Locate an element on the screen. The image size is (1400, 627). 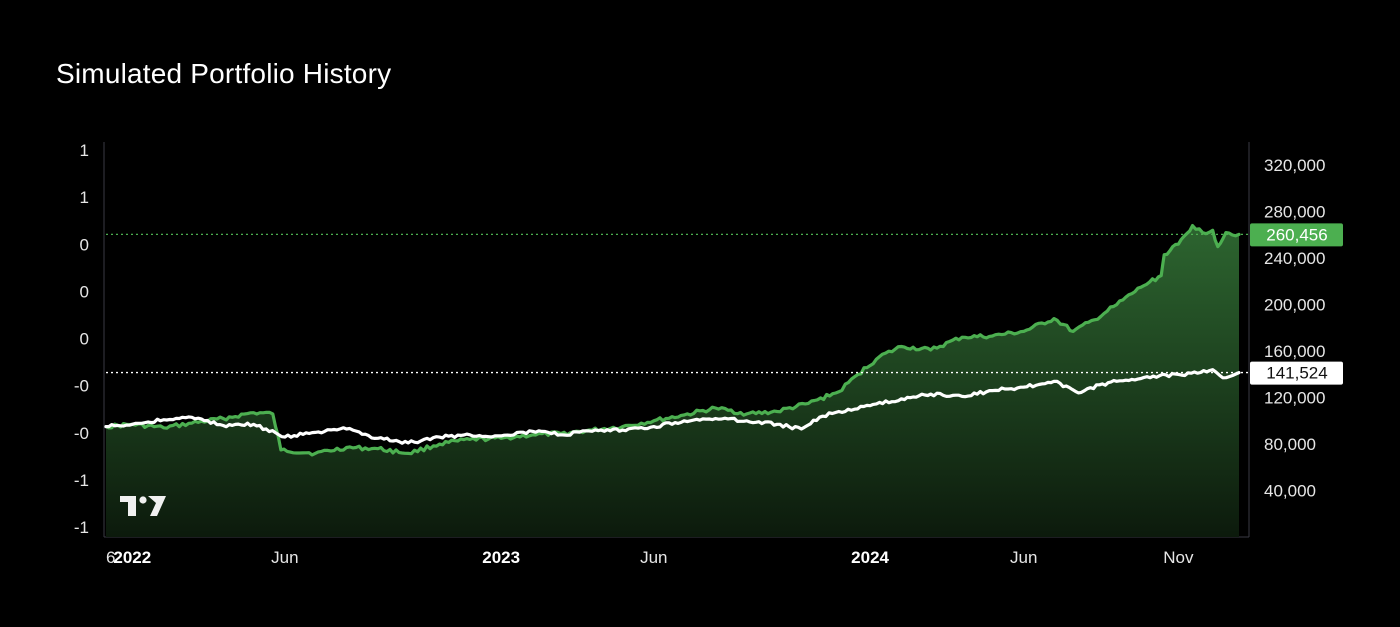
x-axis-tick-label: 6 is located at coordinates (110, 557).